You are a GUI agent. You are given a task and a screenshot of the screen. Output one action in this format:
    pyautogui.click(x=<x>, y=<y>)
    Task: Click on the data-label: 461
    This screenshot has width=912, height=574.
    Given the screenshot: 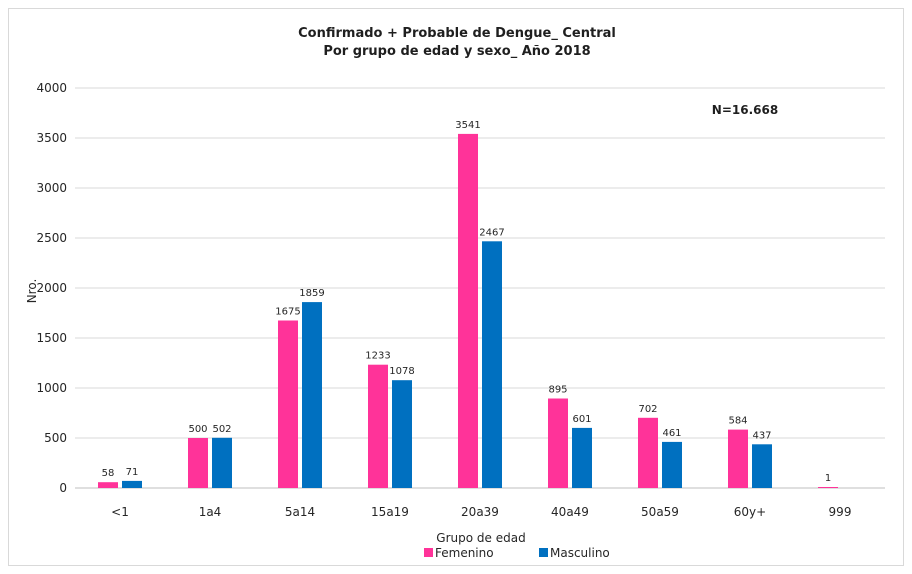 What is the action you would take?
    pyautogui.click(x=671, y=433)
    